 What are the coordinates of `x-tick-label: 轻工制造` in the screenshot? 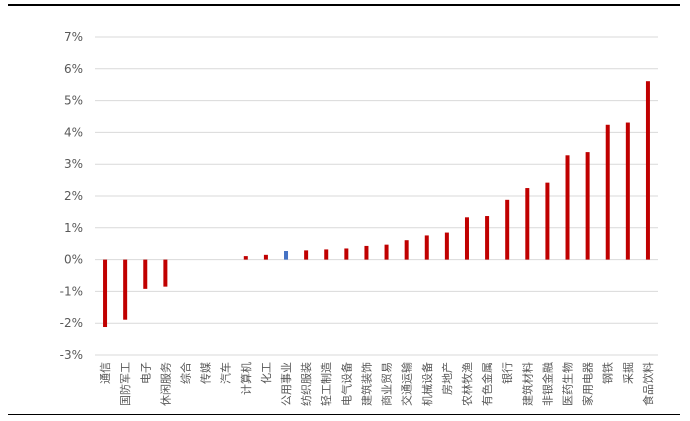 It's located at (326, 384).